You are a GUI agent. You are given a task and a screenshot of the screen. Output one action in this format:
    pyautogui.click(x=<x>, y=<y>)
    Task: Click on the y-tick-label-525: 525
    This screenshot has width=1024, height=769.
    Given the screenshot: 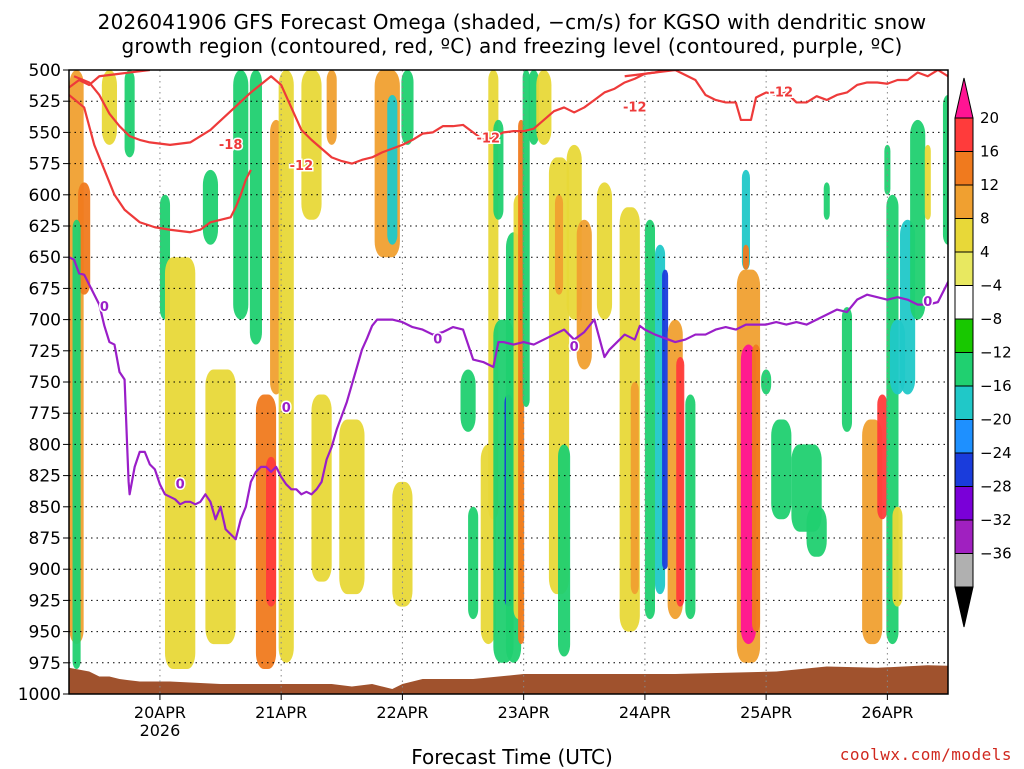 What is the action you would take?
    pyautogui.click(x=45, y=102)
    